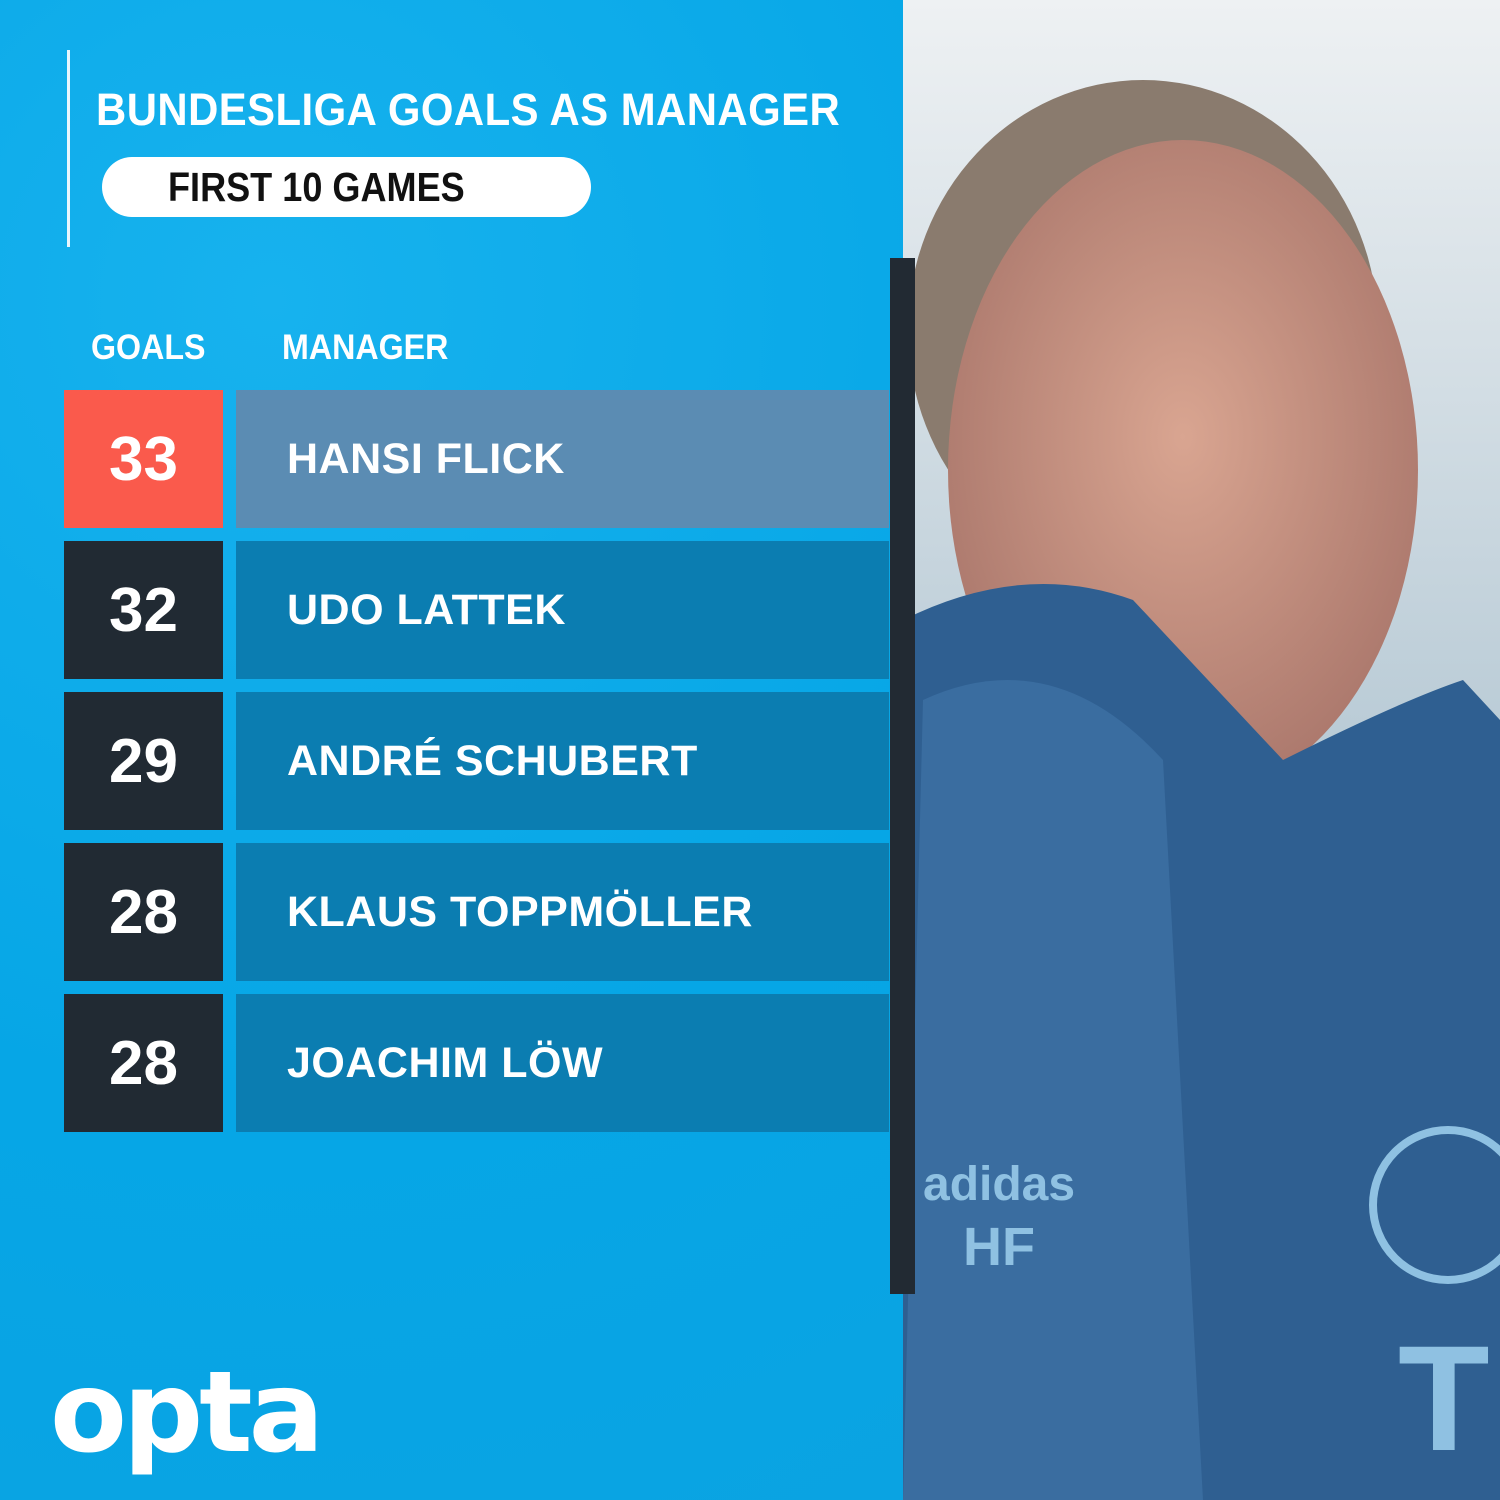  I want to click on table-row: 32 UDO LATTEK, so click(476, 610).